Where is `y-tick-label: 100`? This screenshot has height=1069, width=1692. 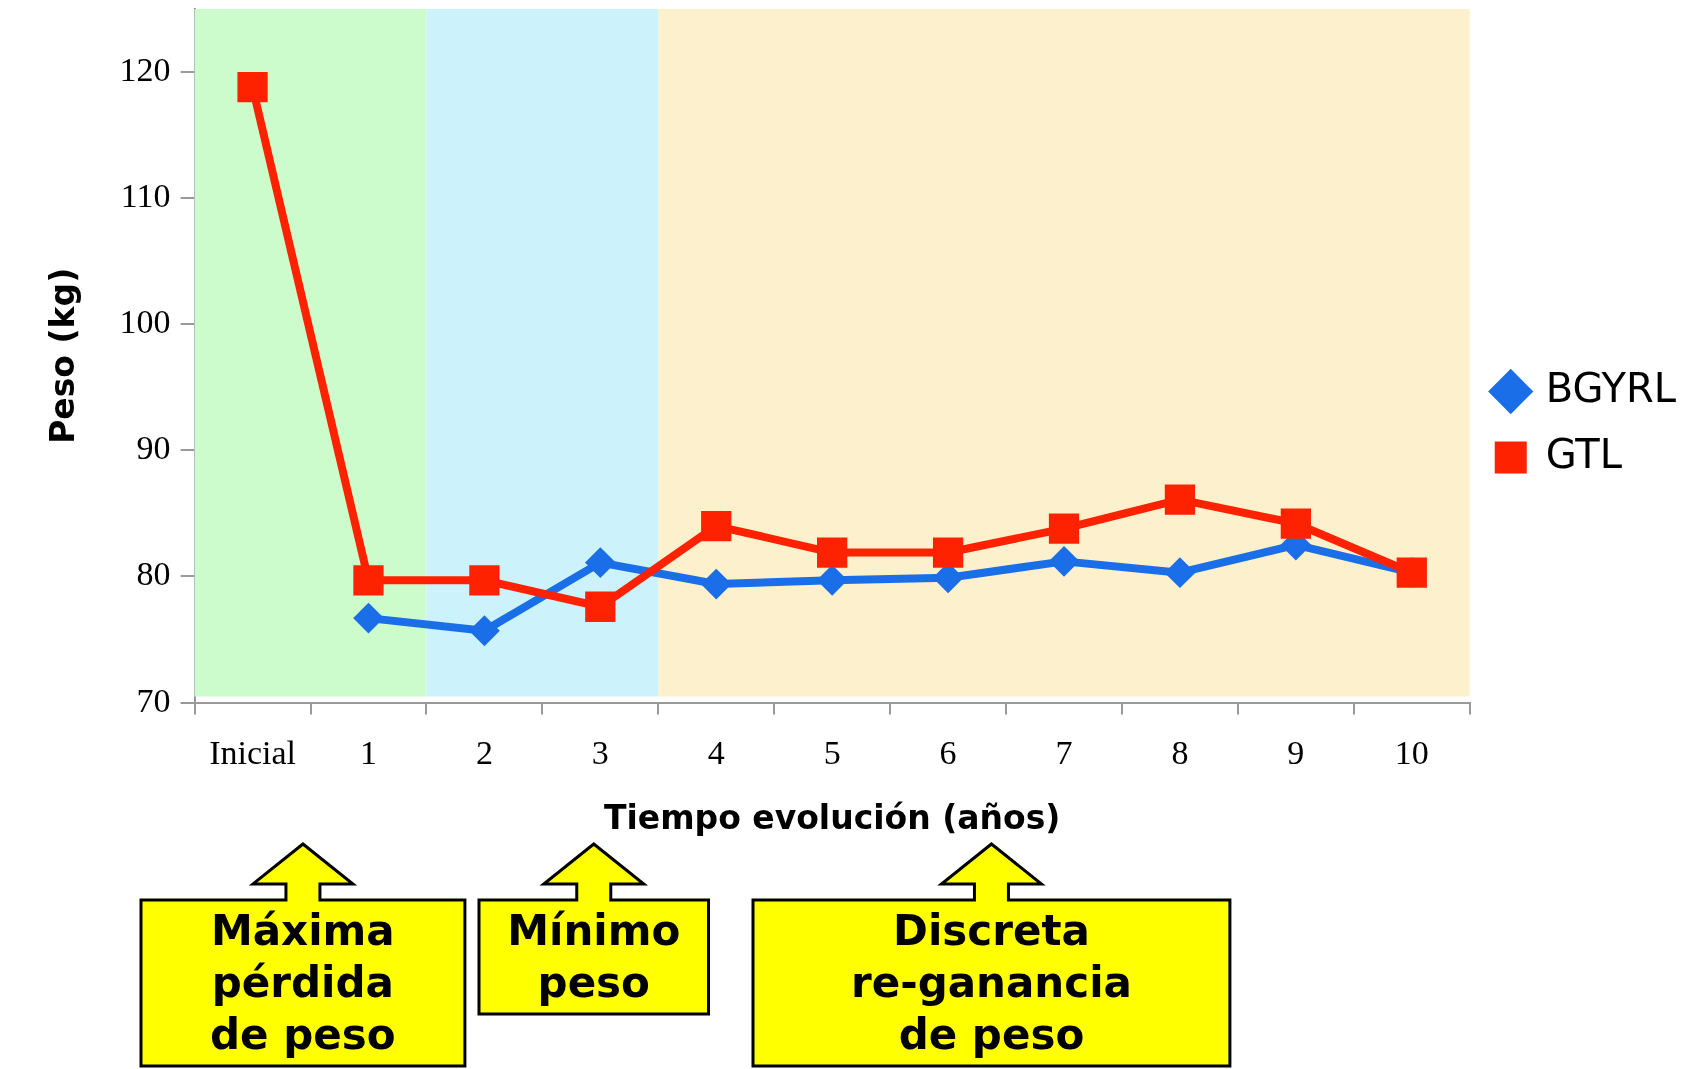 y-tick-label: 100 is located at coordinates (145, 322).